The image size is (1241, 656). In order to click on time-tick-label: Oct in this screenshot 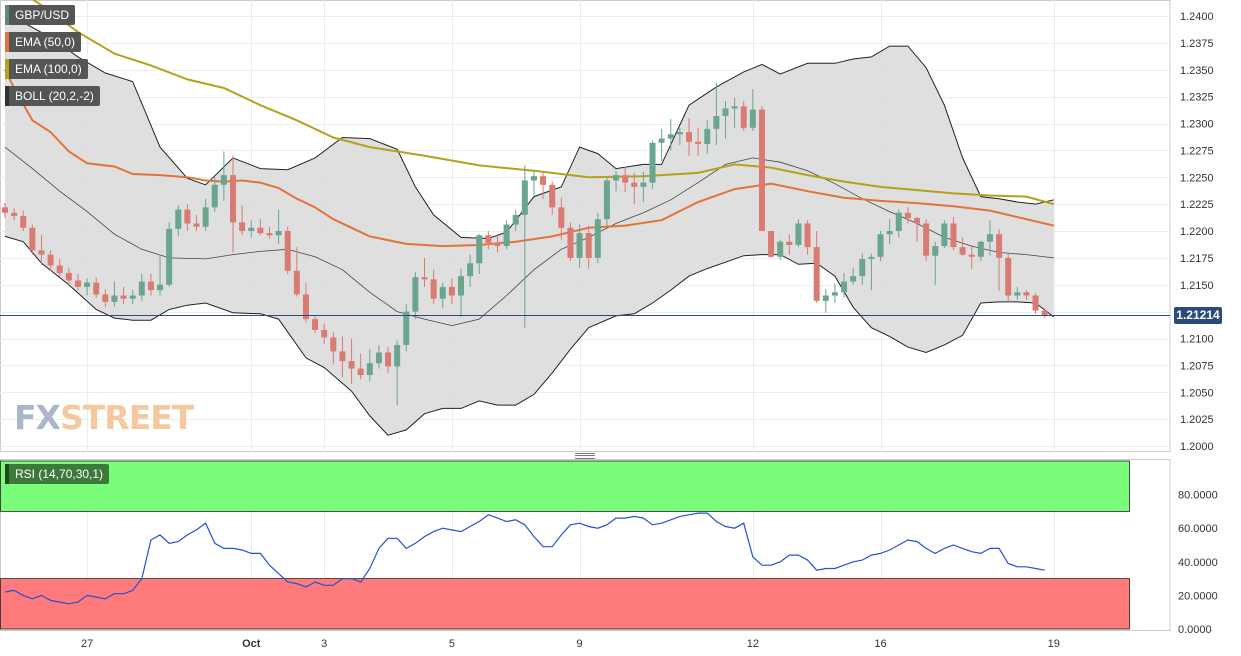, I will do `click(251, 644)`.